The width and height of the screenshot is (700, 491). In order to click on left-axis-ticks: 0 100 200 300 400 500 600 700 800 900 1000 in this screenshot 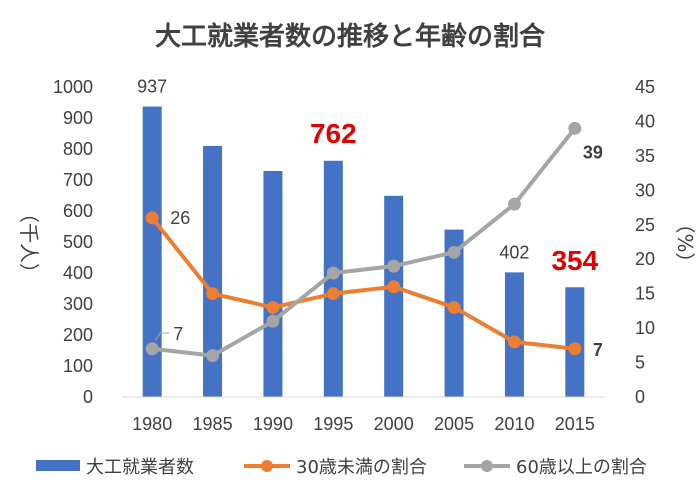, I will do `click(73, 242)`.